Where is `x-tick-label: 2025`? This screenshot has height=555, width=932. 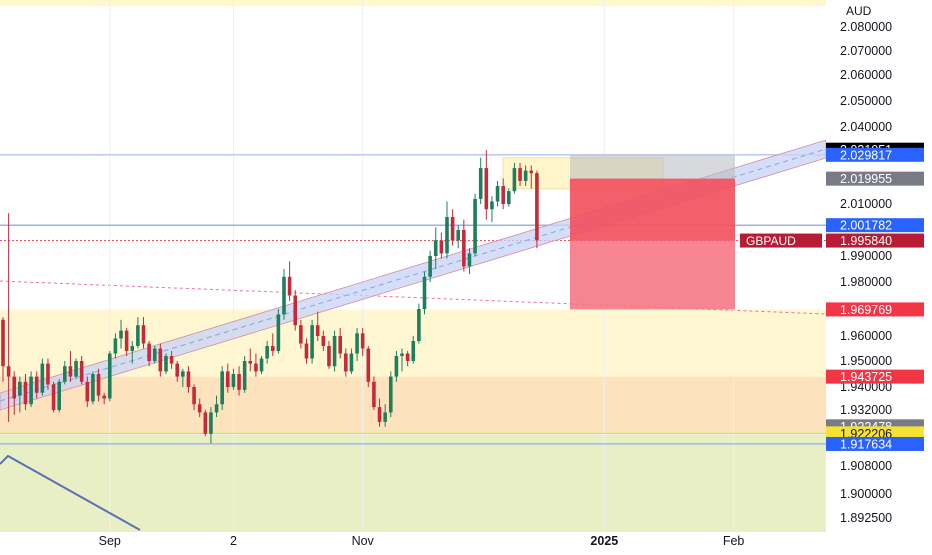
x-tick-label: 2025 is located at coordinates (604, 541).